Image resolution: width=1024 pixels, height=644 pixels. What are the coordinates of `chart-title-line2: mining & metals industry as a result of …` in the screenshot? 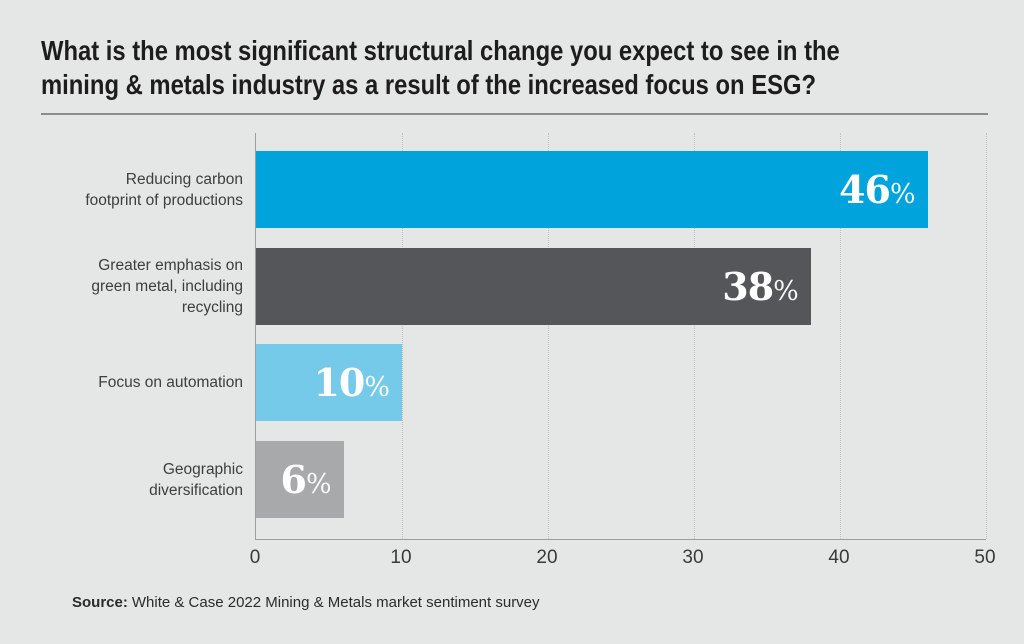 It's located at (429, 84).